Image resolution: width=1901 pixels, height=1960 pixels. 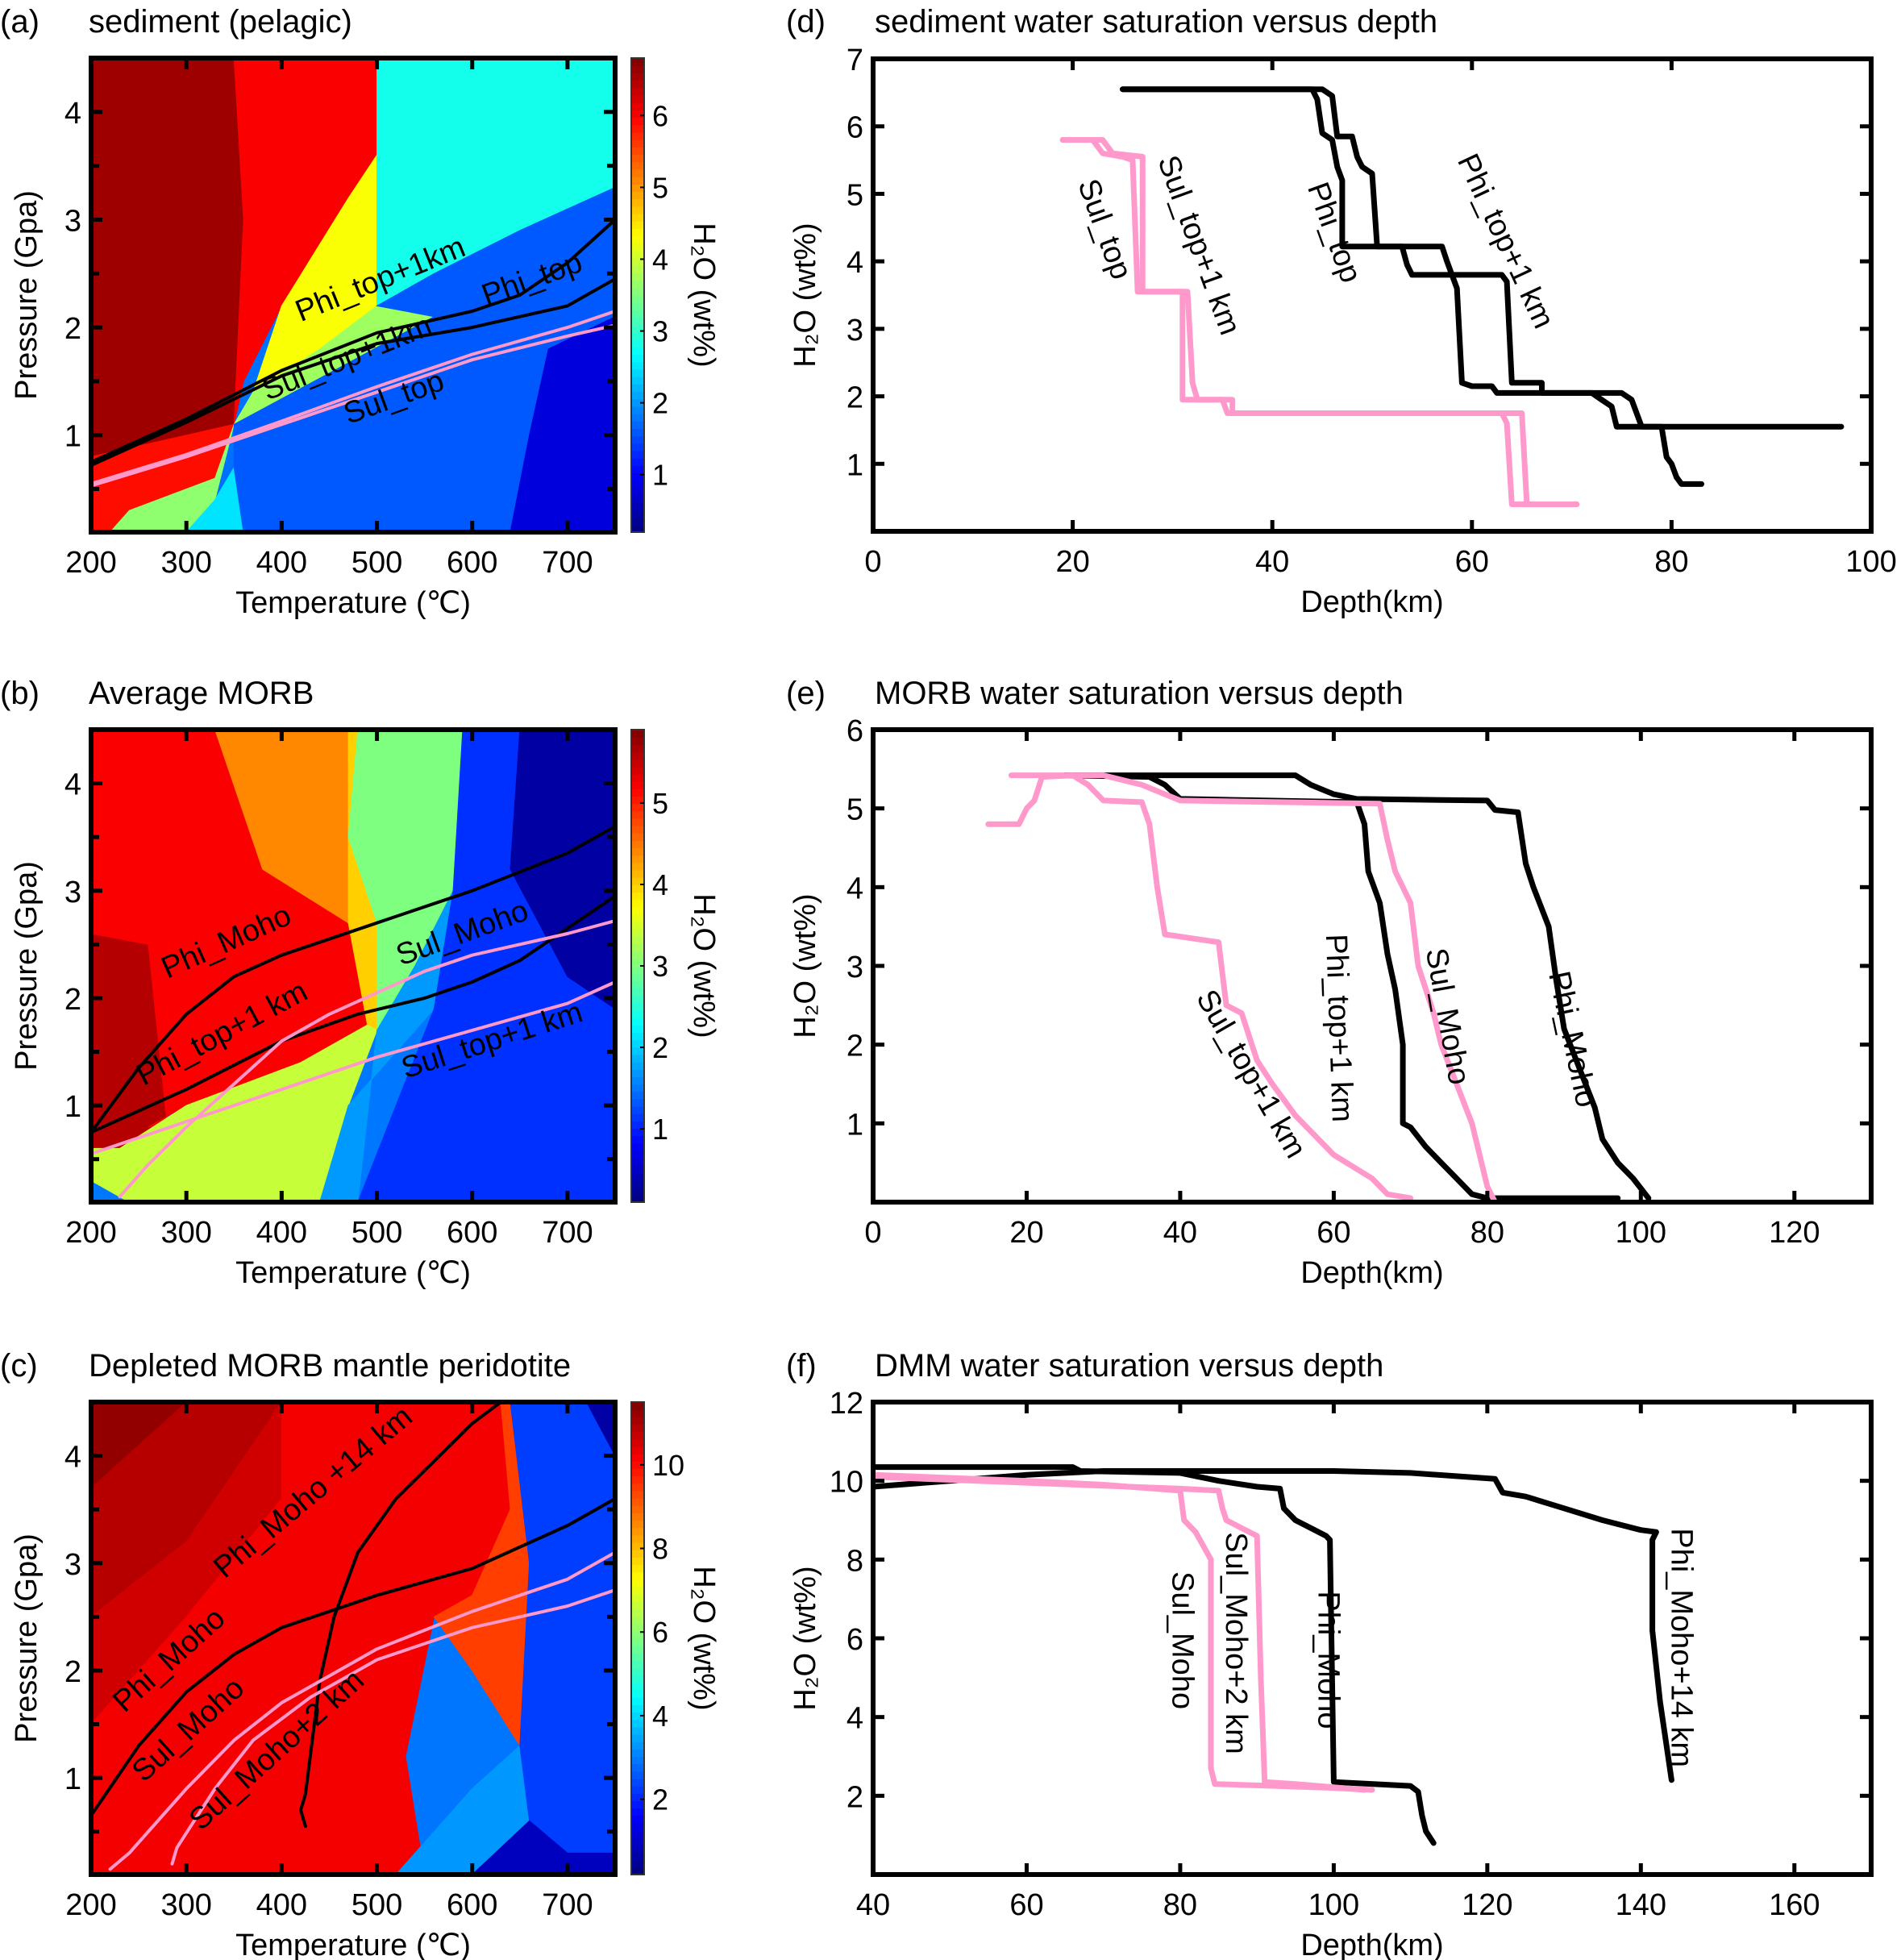 What do you see at coordinates (1472, 562) in the screenshot?
I see `x-tick-label: 60` at bounding box center [1472, 562].